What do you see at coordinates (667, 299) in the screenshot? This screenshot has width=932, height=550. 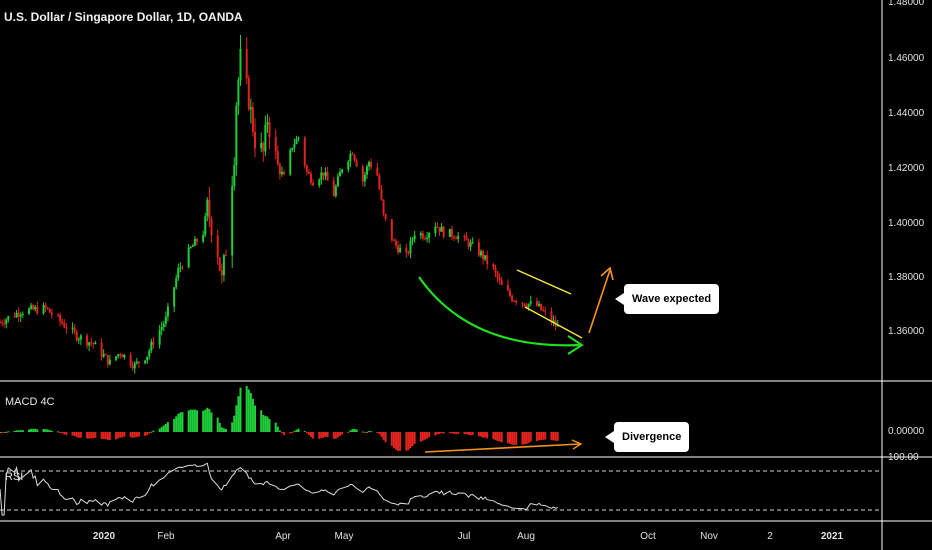 I see `wave-expected-callout: Wave expected` at bounding box center [667, 299].